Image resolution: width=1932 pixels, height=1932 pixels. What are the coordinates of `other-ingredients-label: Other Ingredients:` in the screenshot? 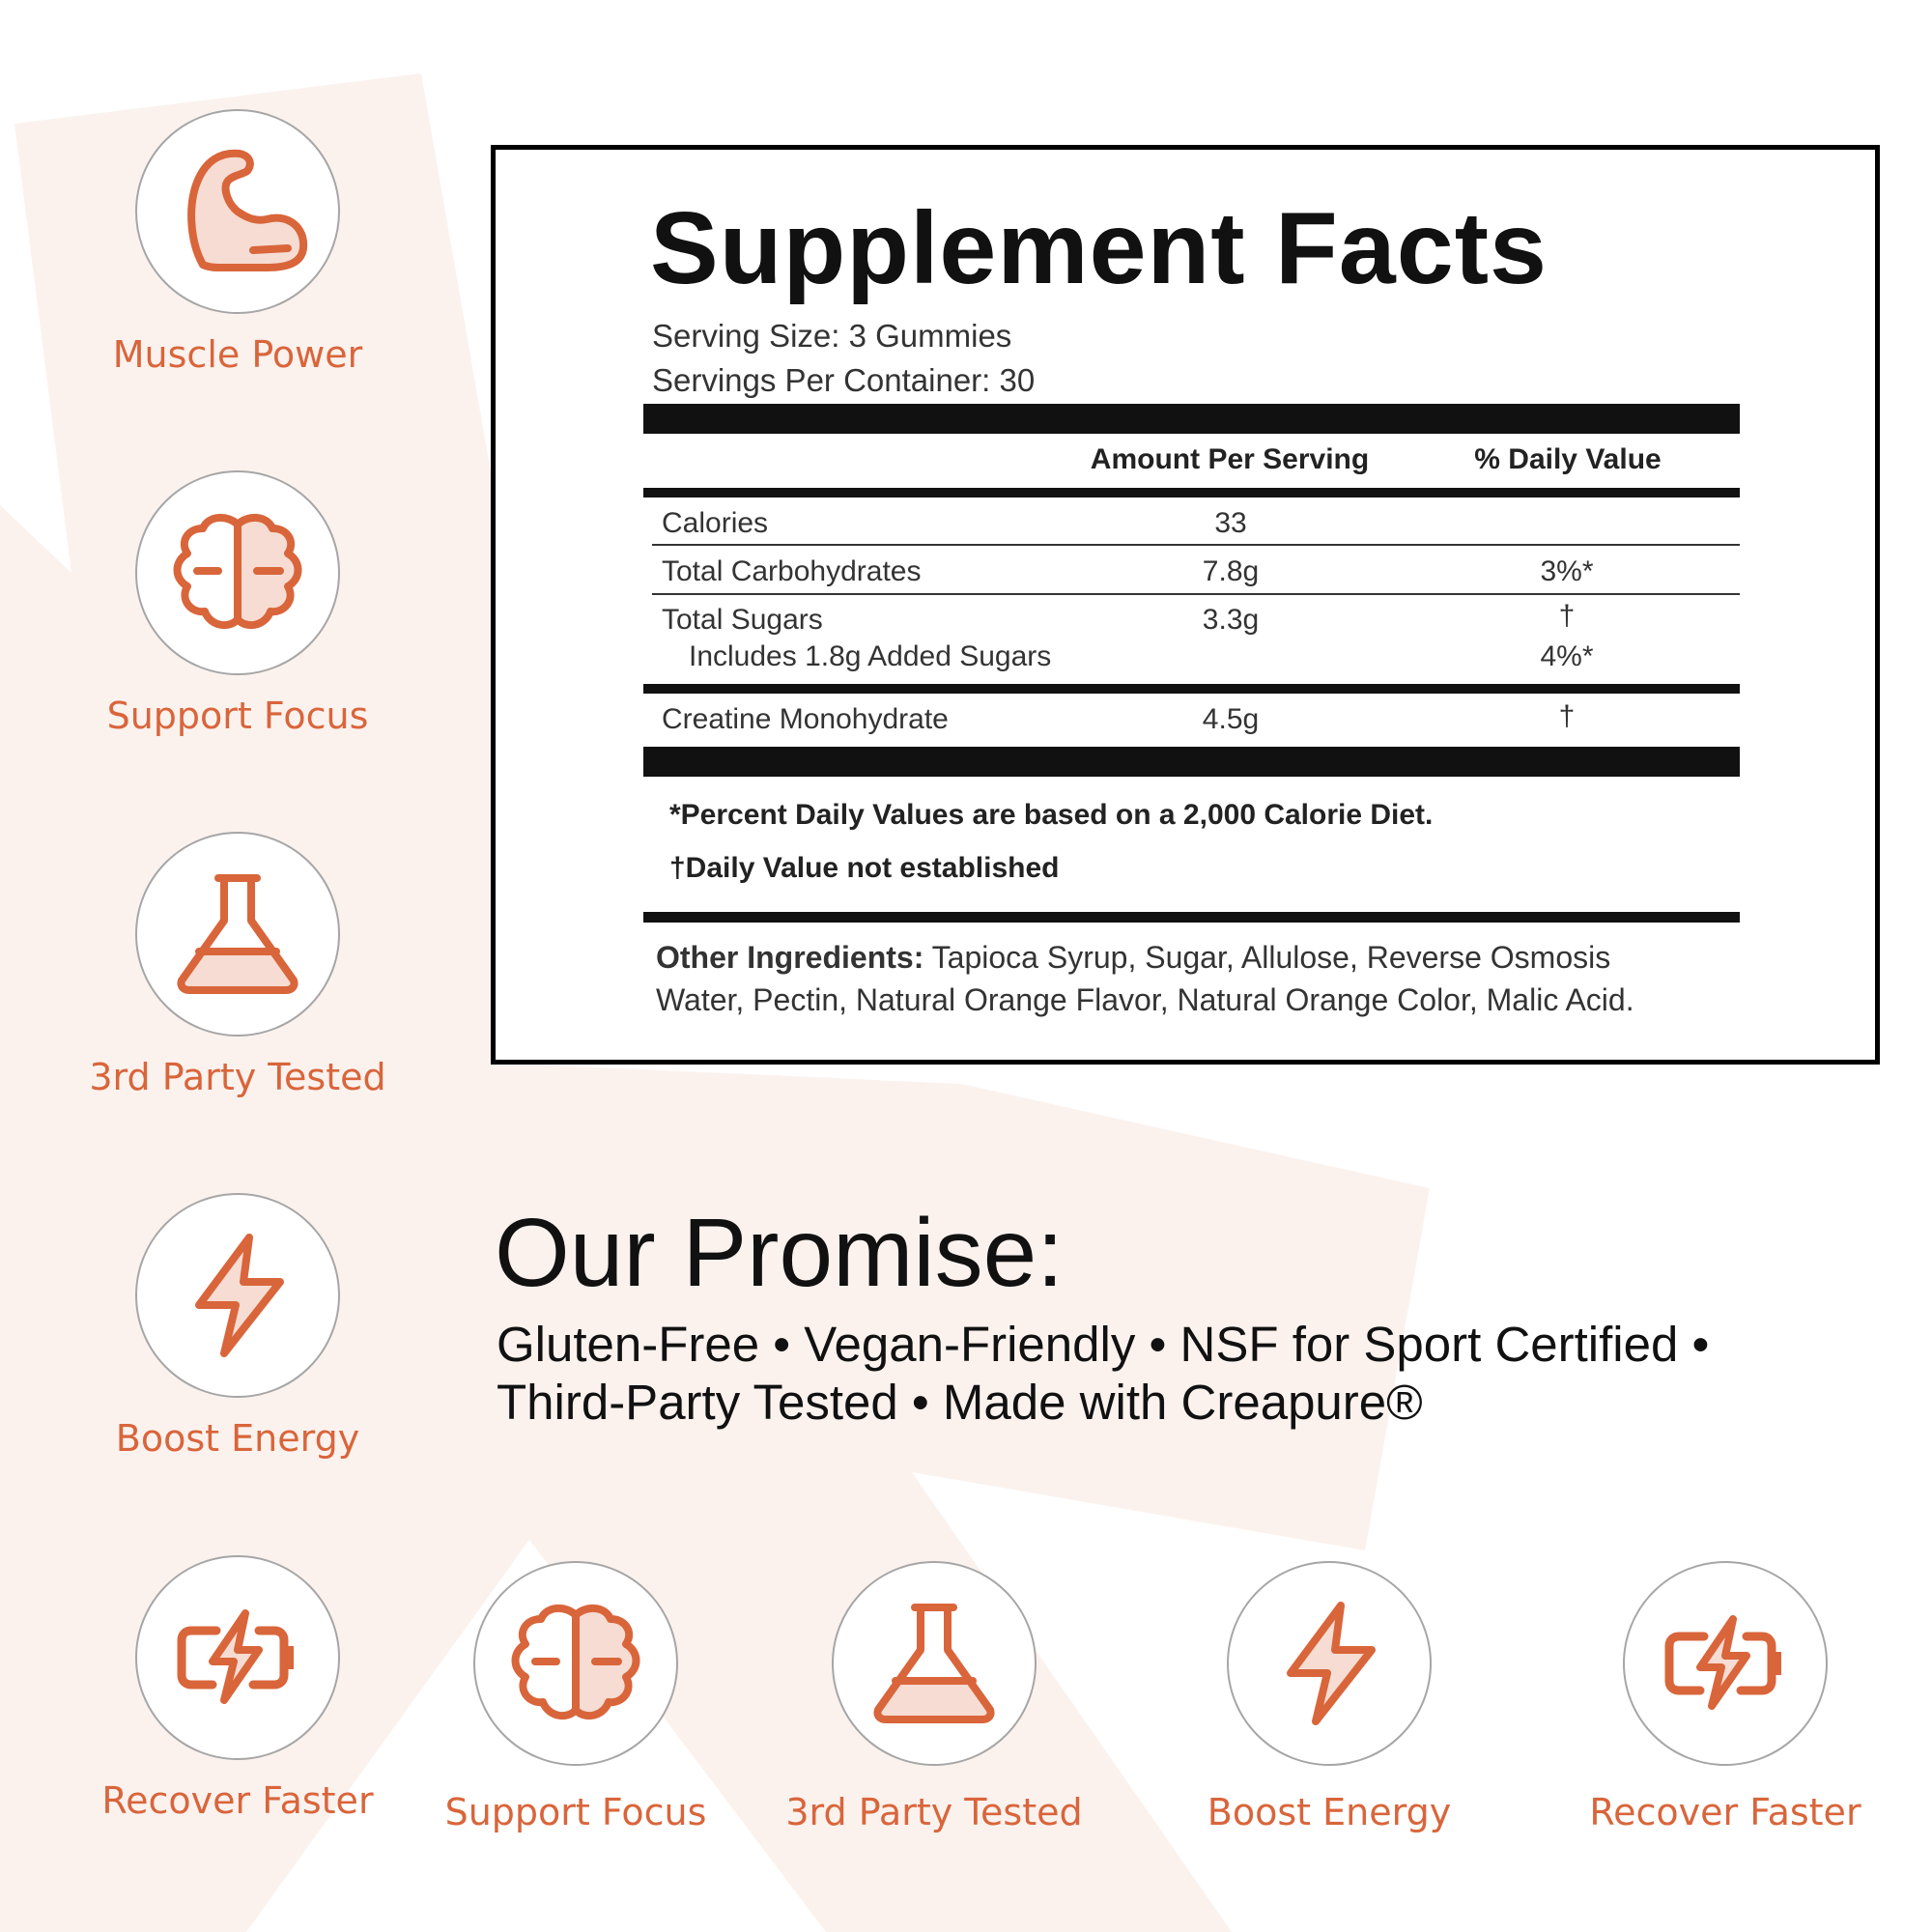 It's located at (790, 957).